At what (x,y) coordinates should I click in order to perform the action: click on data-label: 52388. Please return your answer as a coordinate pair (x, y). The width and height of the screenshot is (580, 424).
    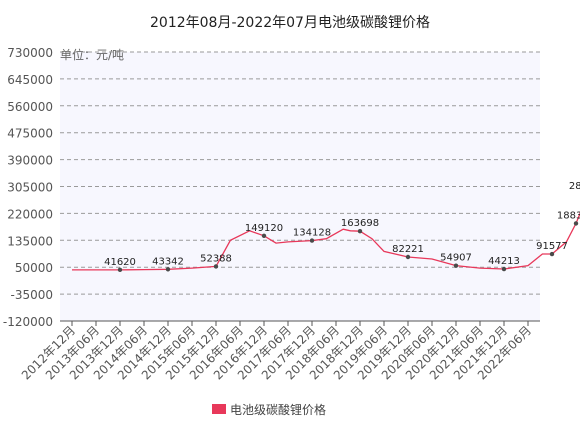
    Looking at the image, I should click on (216, 258).